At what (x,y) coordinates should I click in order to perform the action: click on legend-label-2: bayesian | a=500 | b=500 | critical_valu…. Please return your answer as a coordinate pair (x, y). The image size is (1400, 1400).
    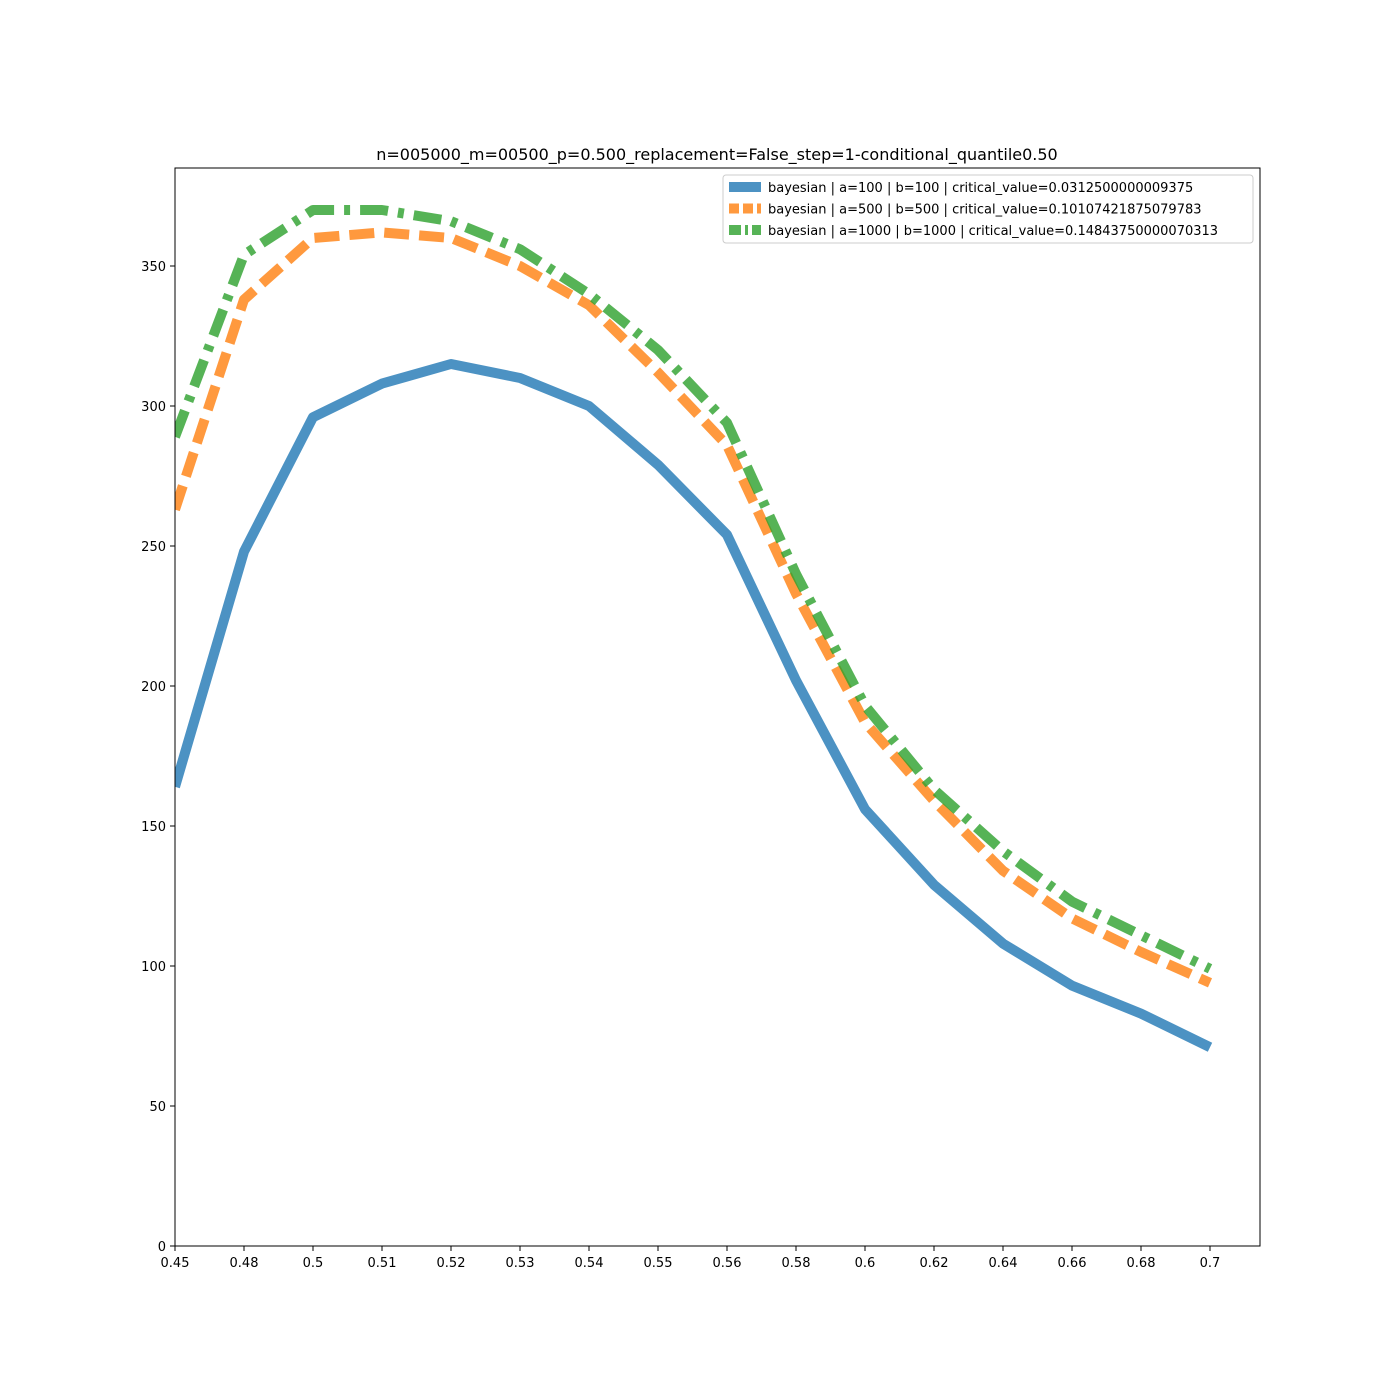
    Looking at the image, I should click on (985, 210).